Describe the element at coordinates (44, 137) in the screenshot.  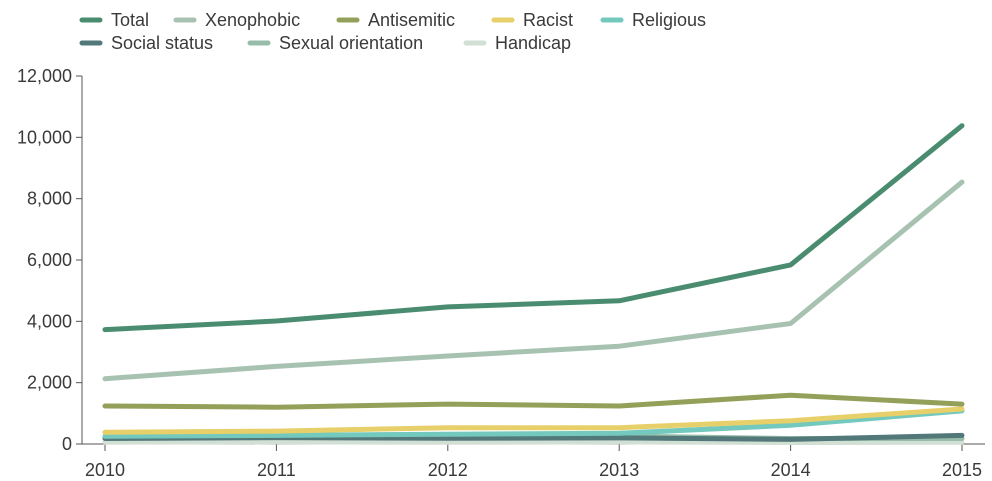
I see `y-tick-label: 10,000` at that location.